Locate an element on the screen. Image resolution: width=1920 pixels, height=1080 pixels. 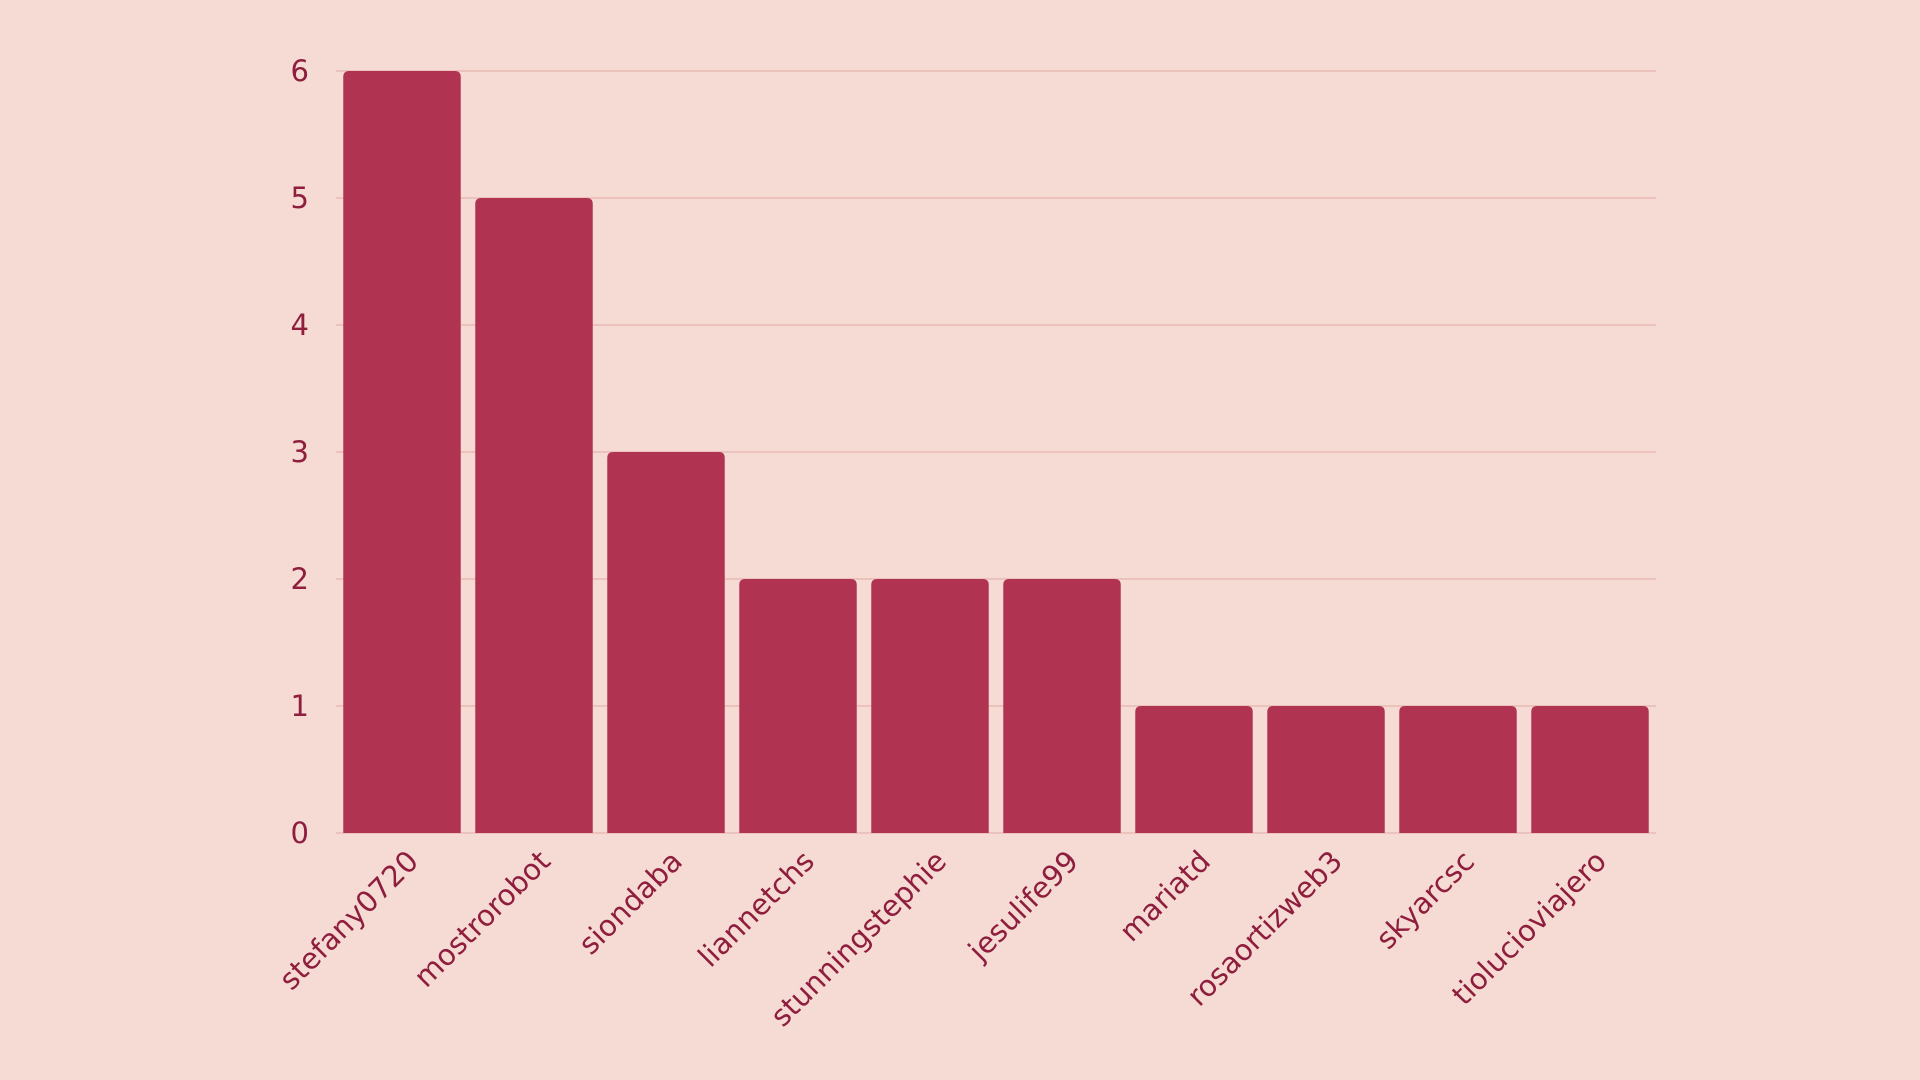
x-tick-label: liannetchs is located at coordinates (756, 909).